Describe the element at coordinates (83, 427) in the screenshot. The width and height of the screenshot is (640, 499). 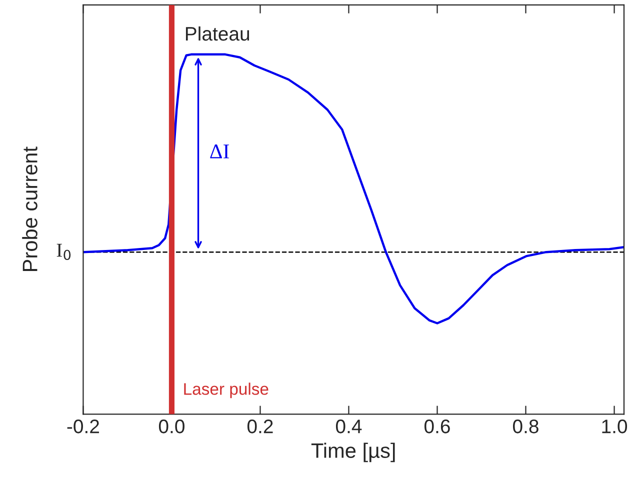
I see `x-tick-label: -0.2` at that location.